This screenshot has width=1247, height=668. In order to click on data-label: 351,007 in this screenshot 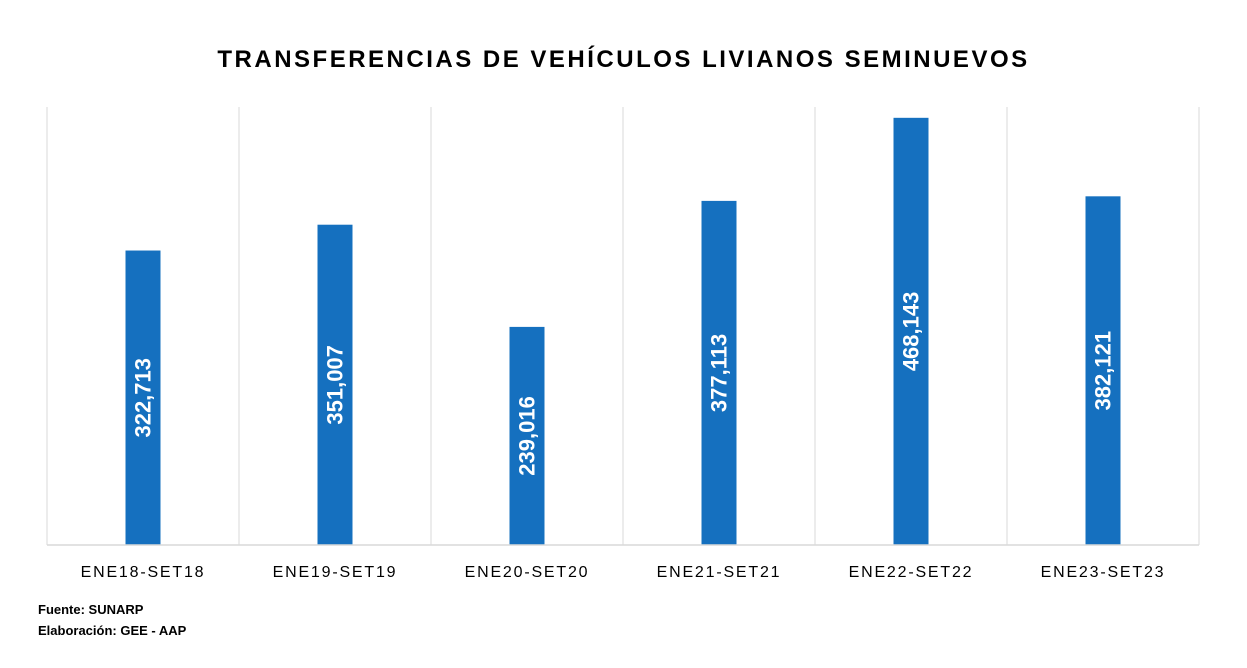, I will do `click(335, 385)`.